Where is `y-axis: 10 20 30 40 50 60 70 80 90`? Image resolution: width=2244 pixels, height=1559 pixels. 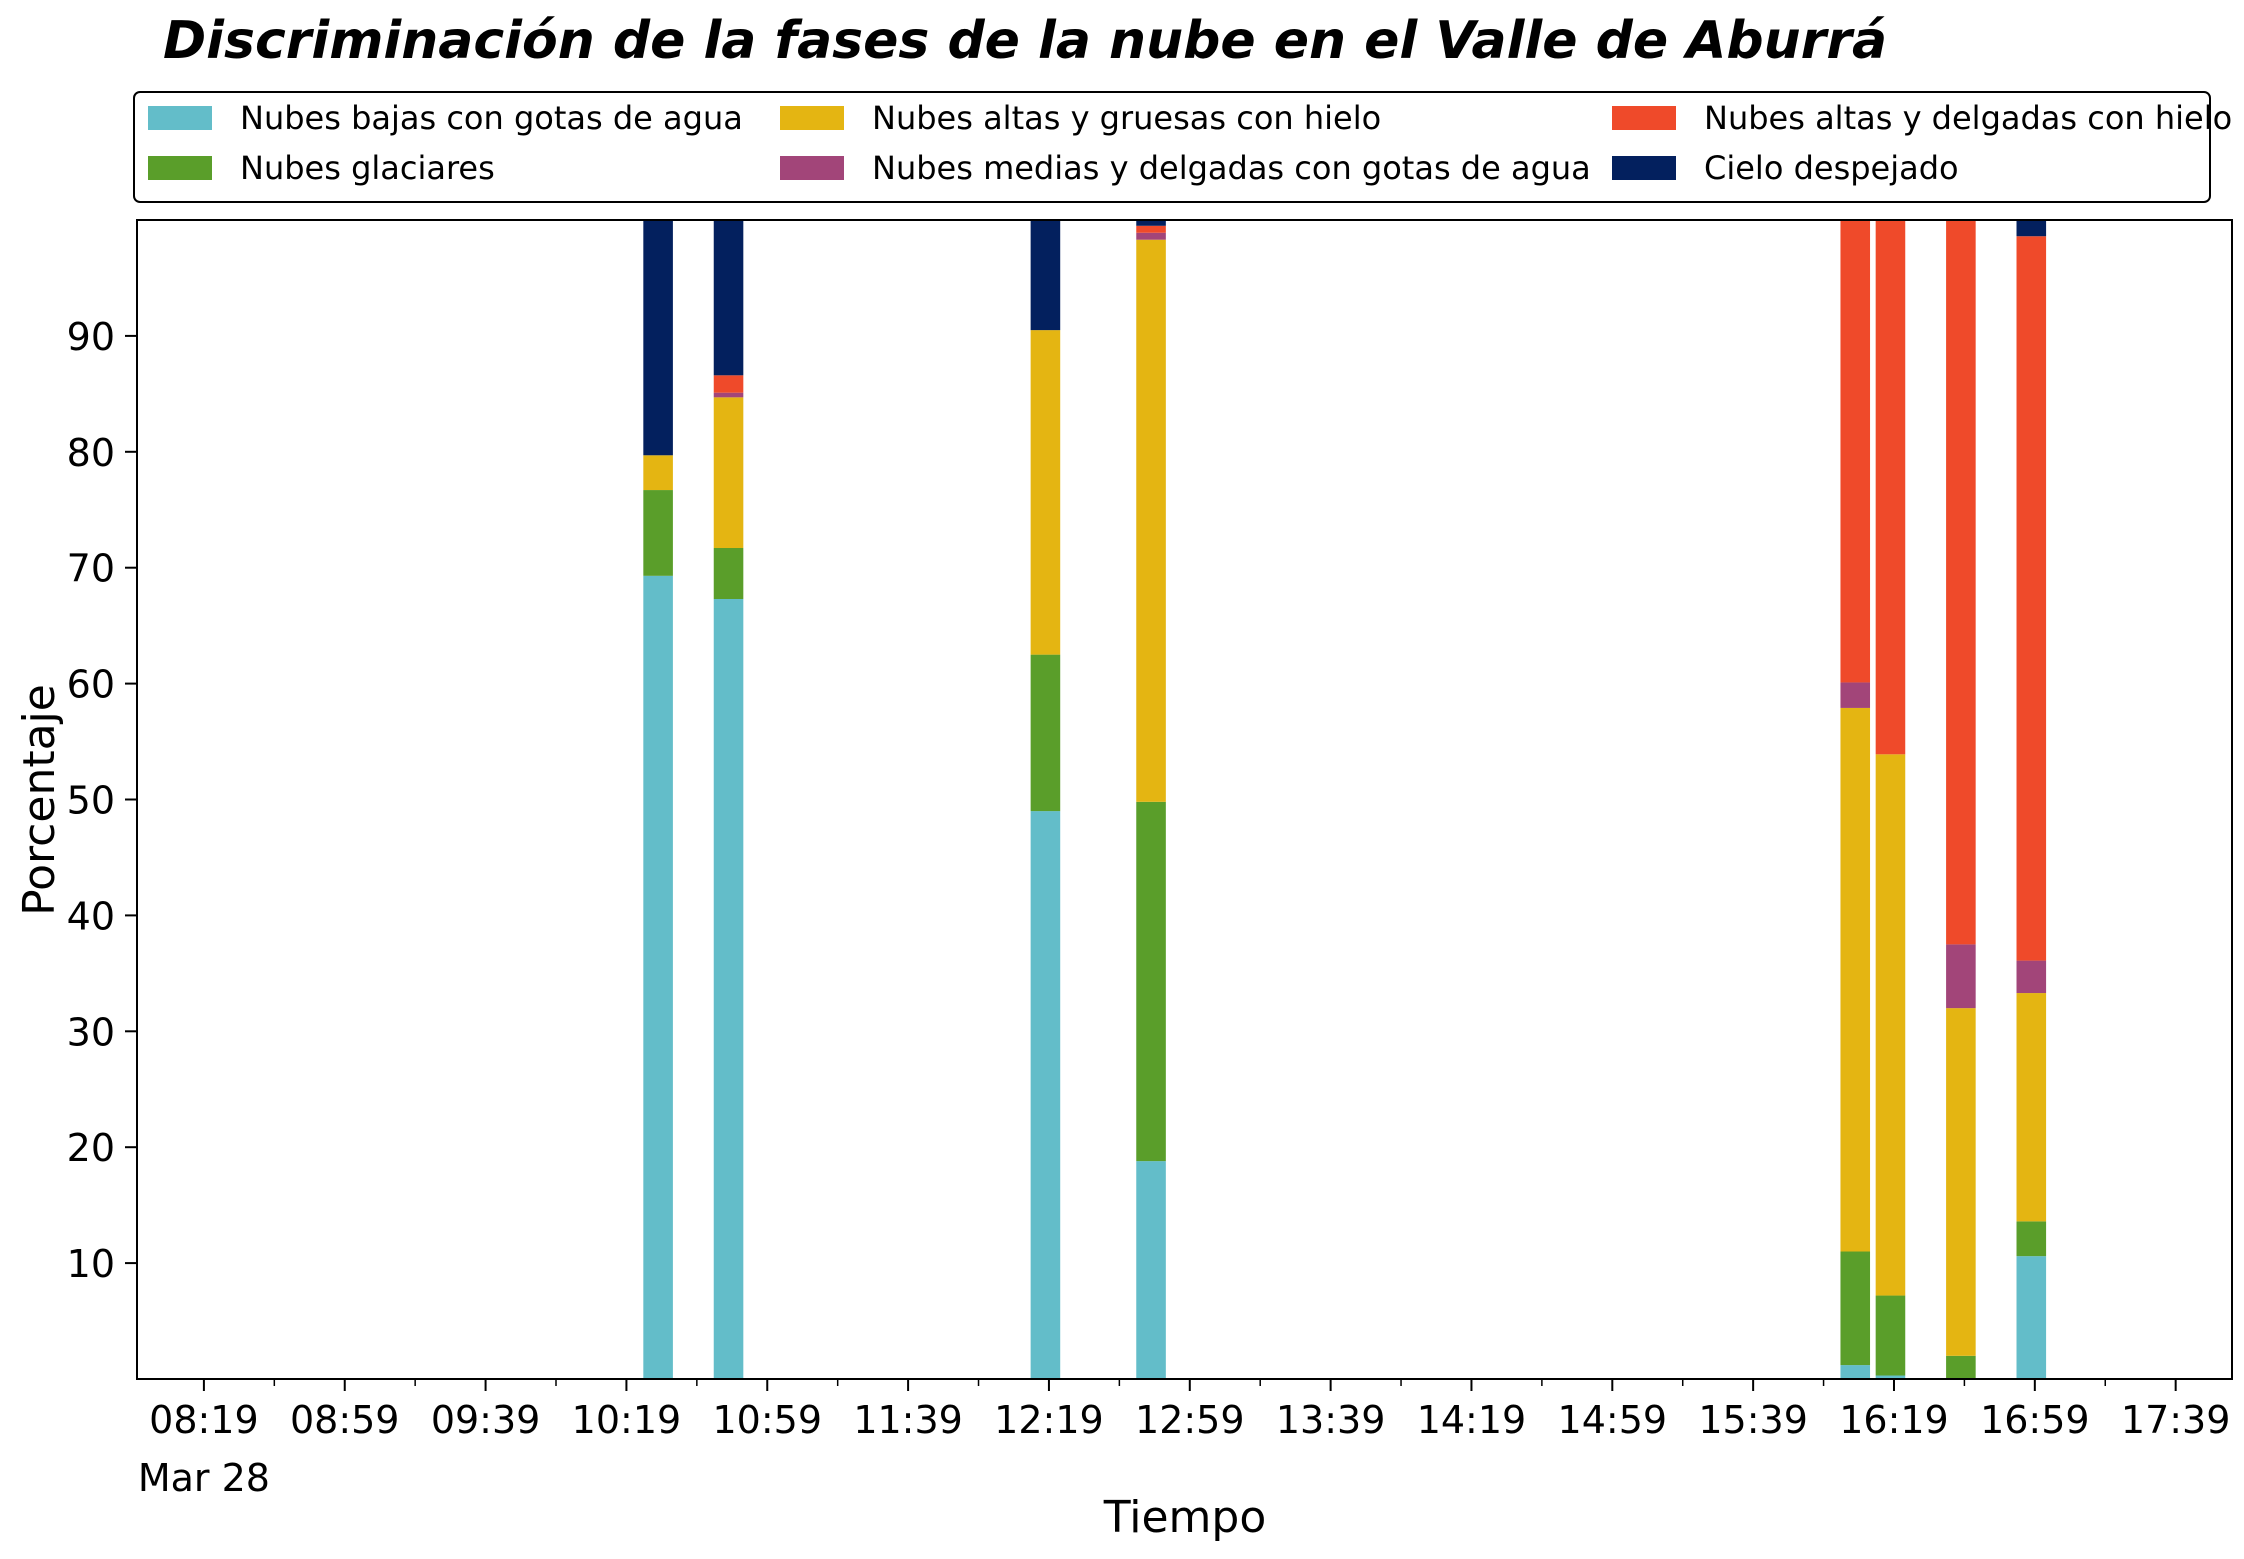
y-axis: 10 20 30 40 50 60 70 80 90 is located at coordinates (102, 800).